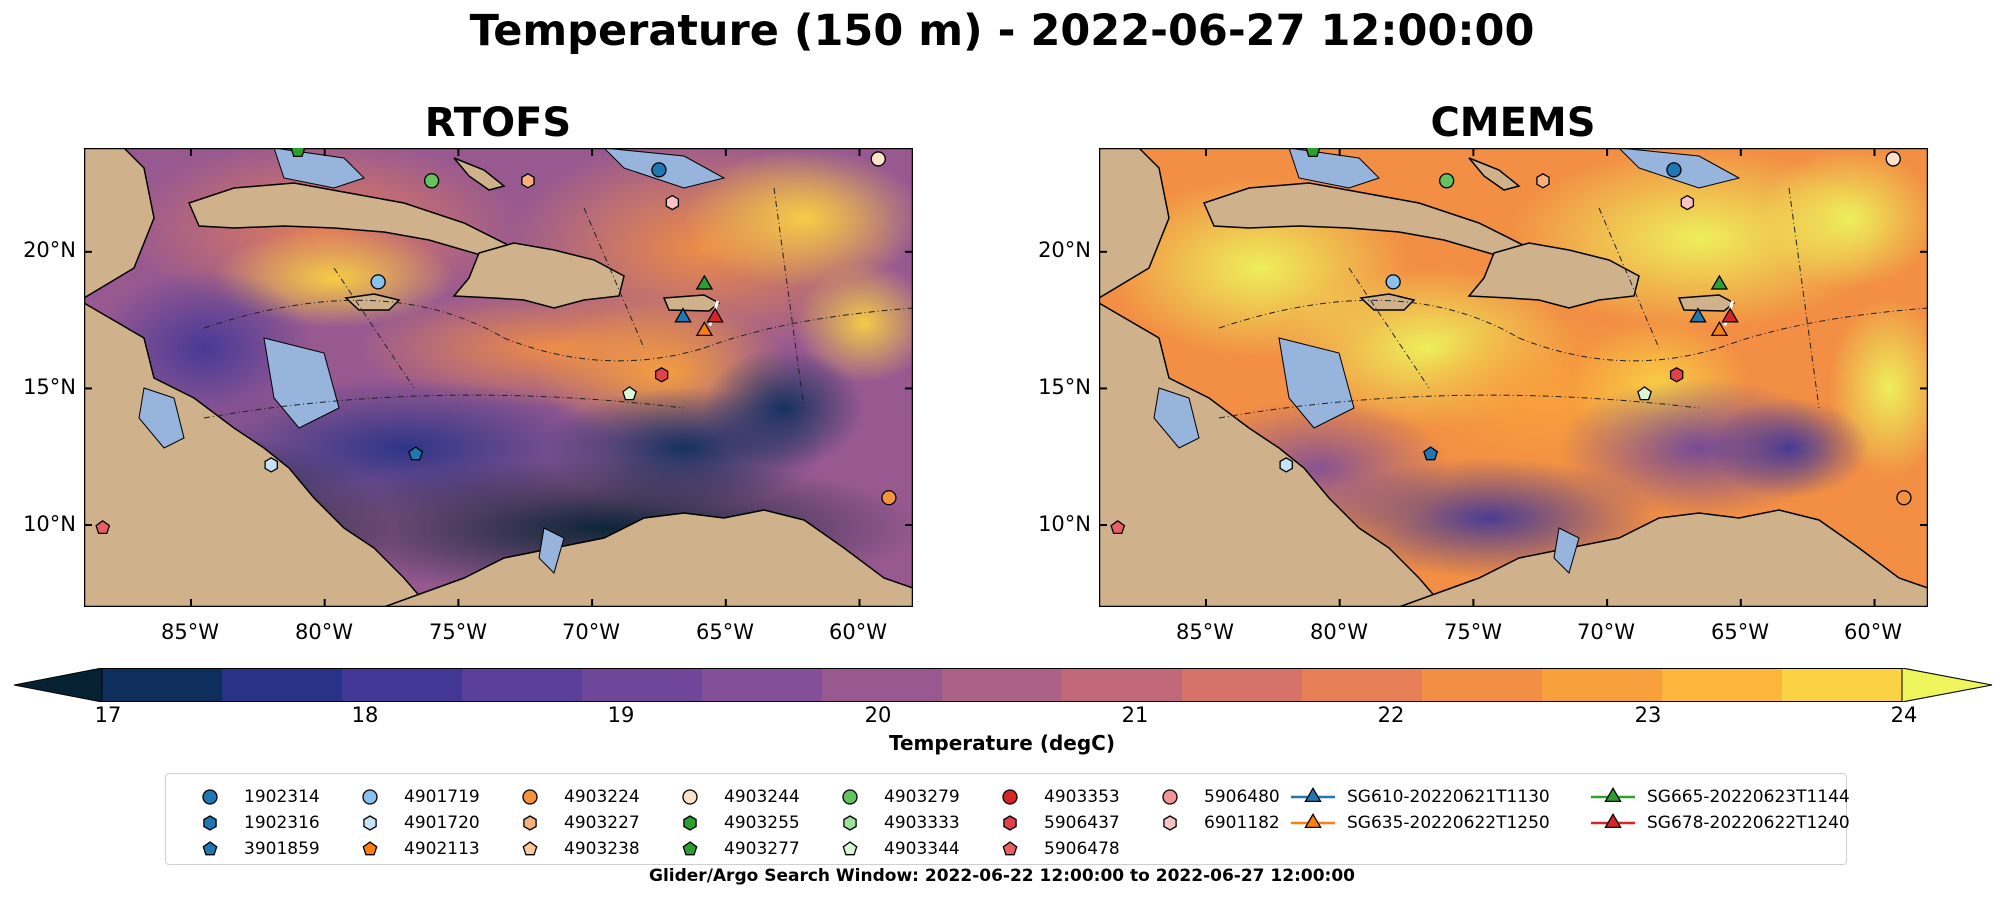  I want to click on colorbar-tick-label: 18, so click(365, 715).